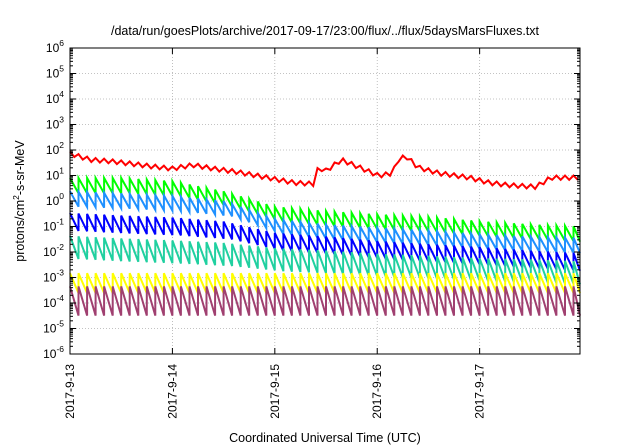 Image resolution: width=640 pixels, height=448 pixels. What do you see at coordinates (70, 391) in the screenshot?
I see `x-tick-label: 2017-9-13` at bounding box center [70, 391].